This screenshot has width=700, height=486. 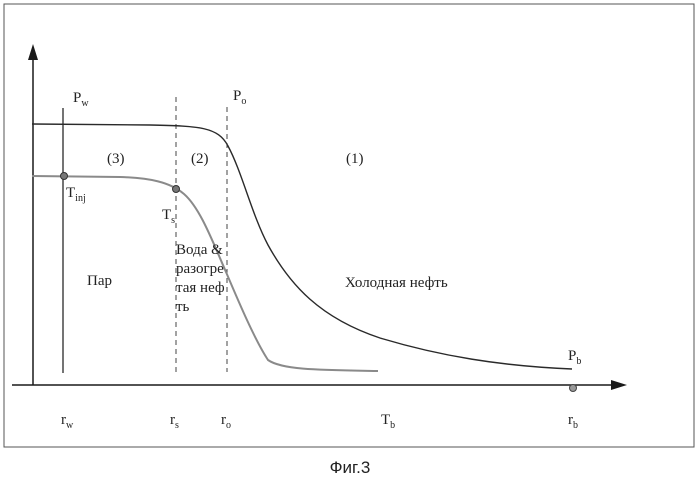 What do you see at coordinates (33, 52) in the screenshot?
I see `y-axis-arrow` at bounding box center [33, 52].